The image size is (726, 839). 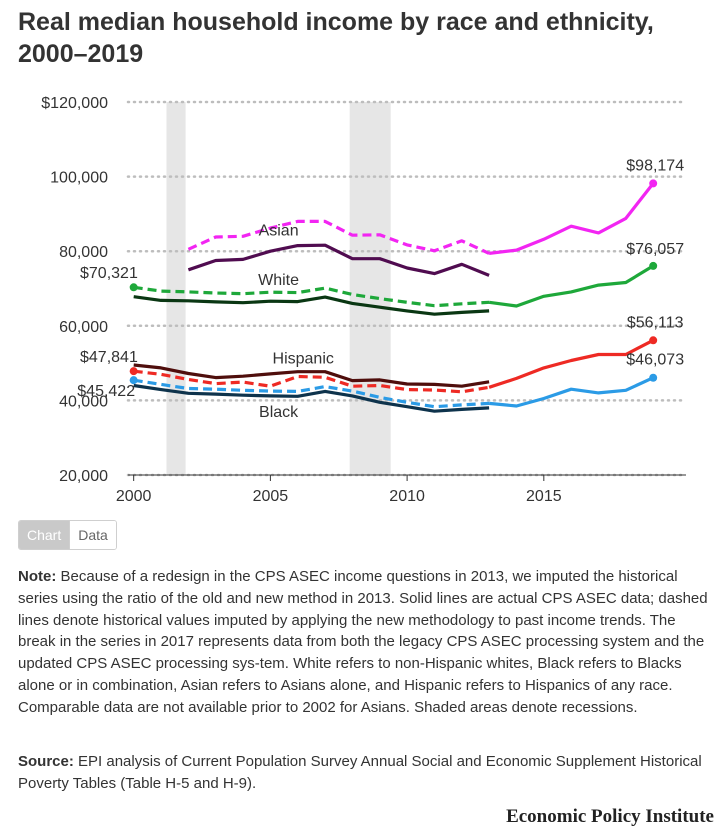 What do you see at coordinates (92, 535) in the screenshot?
I see `tab-data: Data` at bounding box center [92, 535].